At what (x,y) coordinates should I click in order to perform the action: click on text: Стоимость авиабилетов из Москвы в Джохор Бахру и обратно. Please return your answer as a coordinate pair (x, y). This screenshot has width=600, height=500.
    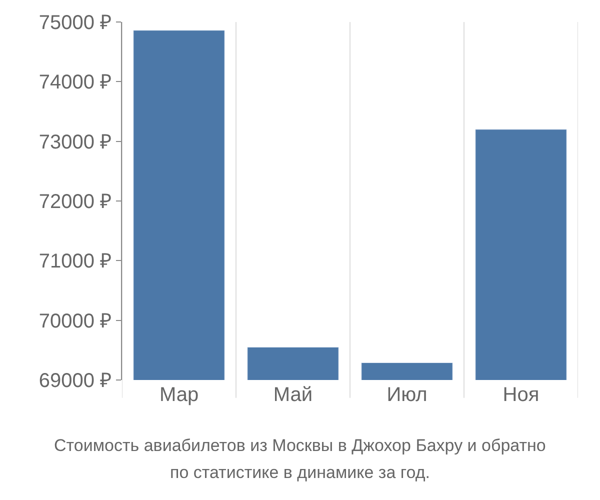
    Looking at the image, I should click on (300, 445).